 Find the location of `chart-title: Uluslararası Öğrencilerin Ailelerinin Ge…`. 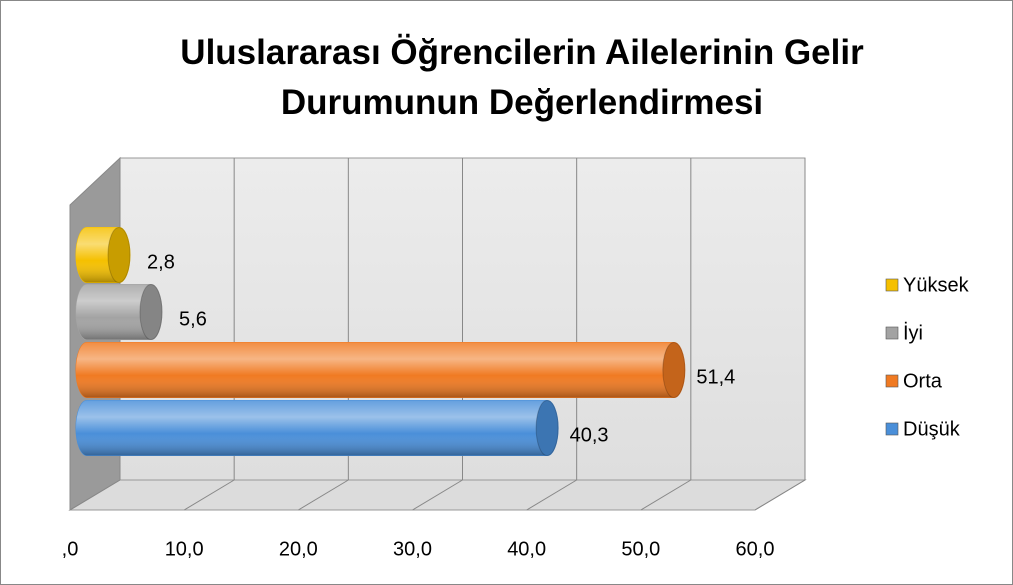

chart-title: Uluslararası Öğrencilerin Ailelerinin Ge… is located at coordinates (522, 77).